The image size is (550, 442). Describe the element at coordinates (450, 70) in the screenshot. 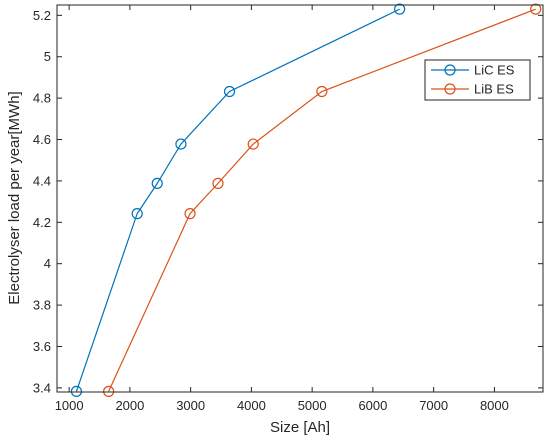

I see `legend-marker-lic-es` at that location.